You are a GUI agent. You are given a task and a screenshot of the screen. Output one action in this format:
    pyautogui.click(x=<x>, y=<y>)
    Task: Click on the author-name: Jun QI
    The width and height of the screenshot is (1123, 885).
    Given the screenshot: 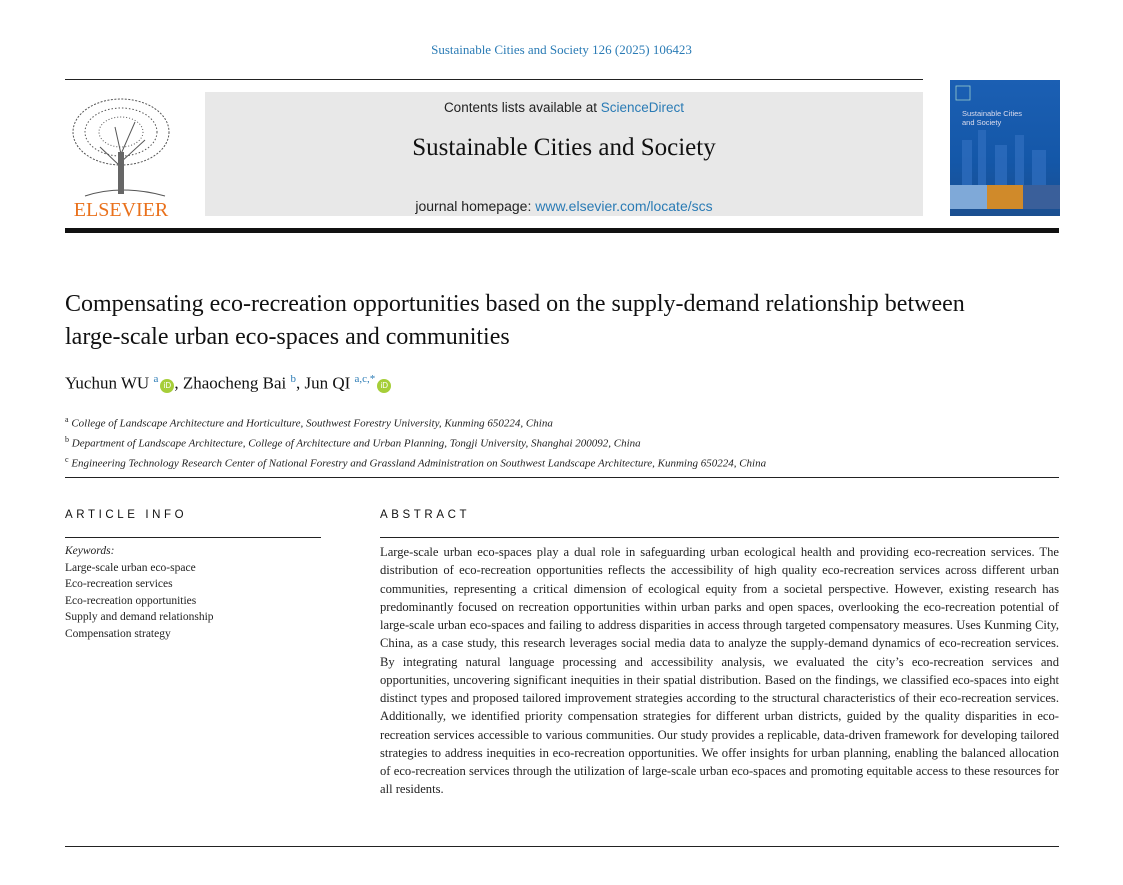 What is the action you would take?
    pyautogui.click(x=327, y=383)
    